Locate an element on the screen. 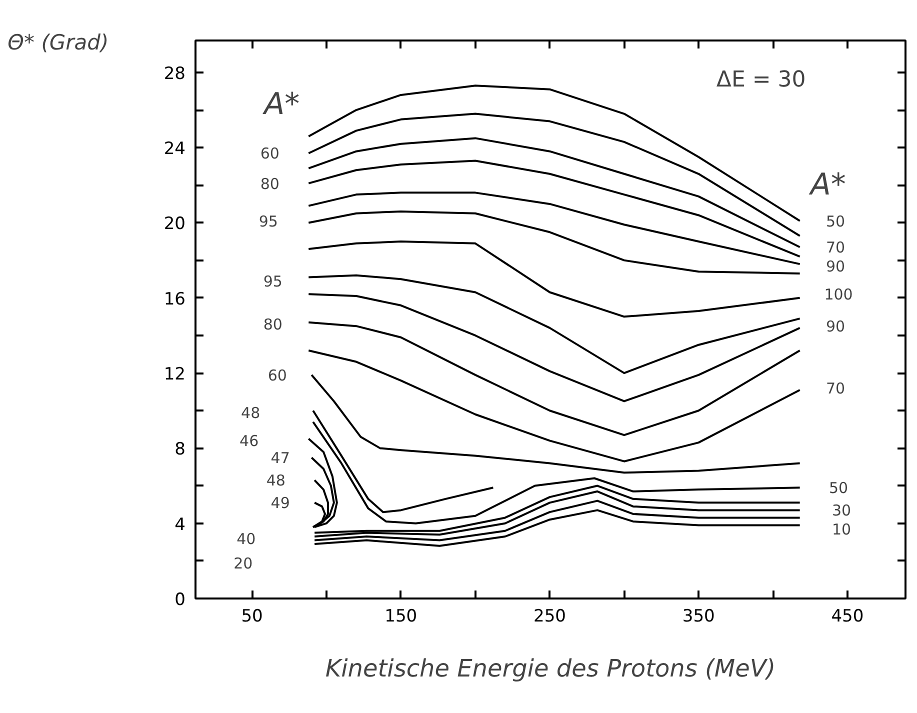 The height and width of the screenshot is (713, 917). x-tick-label: 150 is located at coordinates (401, 616).